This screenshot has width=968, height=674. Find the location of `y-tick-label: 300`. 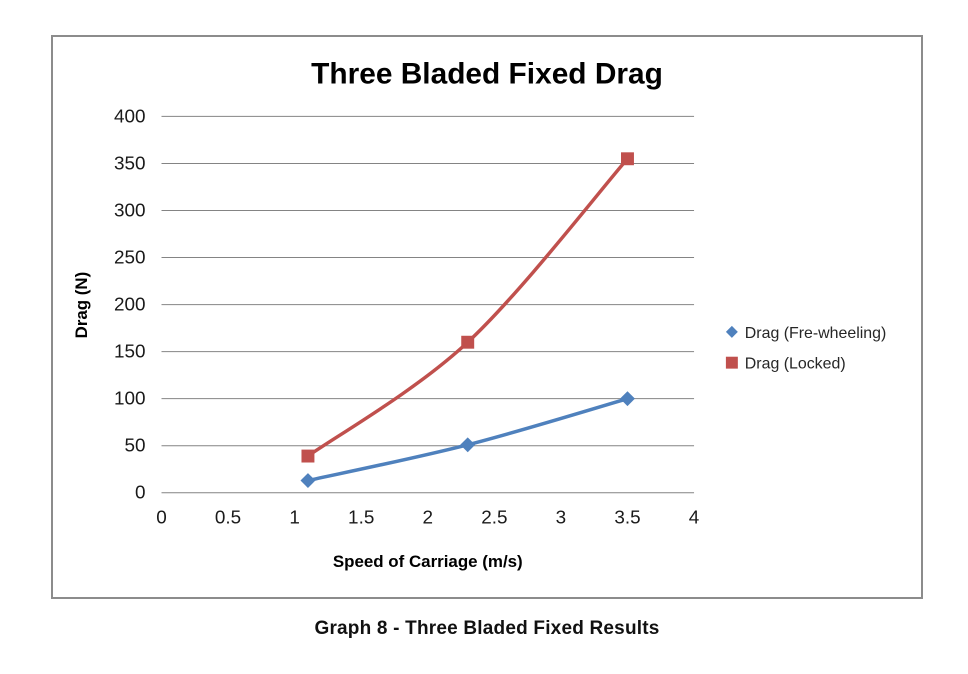

y-tick-label: 300 is located at coordinates (130, 210).